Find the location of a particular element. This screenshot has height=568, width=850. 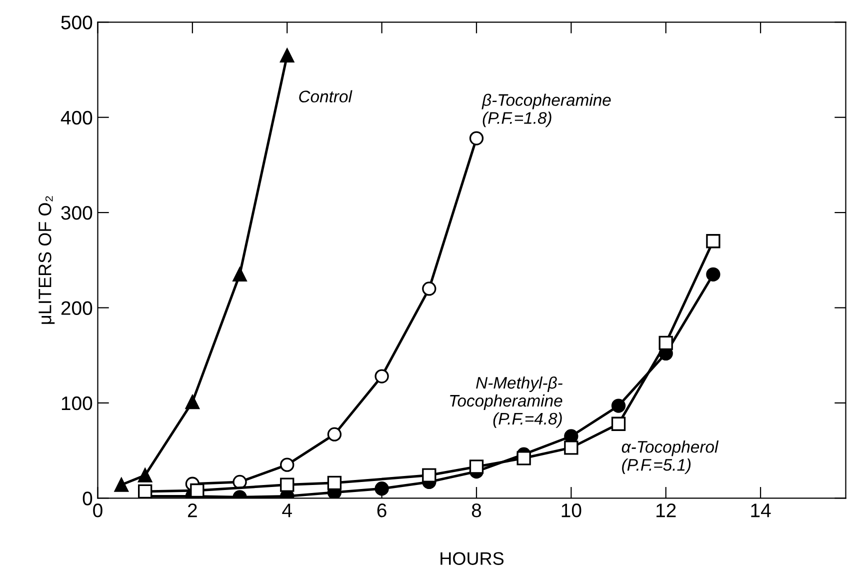

series-label: β-Tocopheramine (P.F.=1.8) is located at coordinates (546, 111).